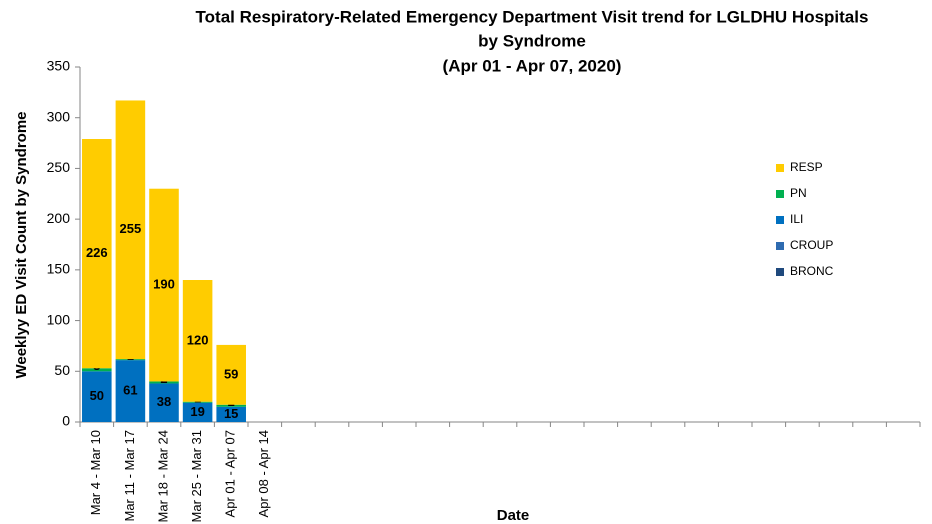  I want to click on y-tick-label: 250, so click(59, 167).